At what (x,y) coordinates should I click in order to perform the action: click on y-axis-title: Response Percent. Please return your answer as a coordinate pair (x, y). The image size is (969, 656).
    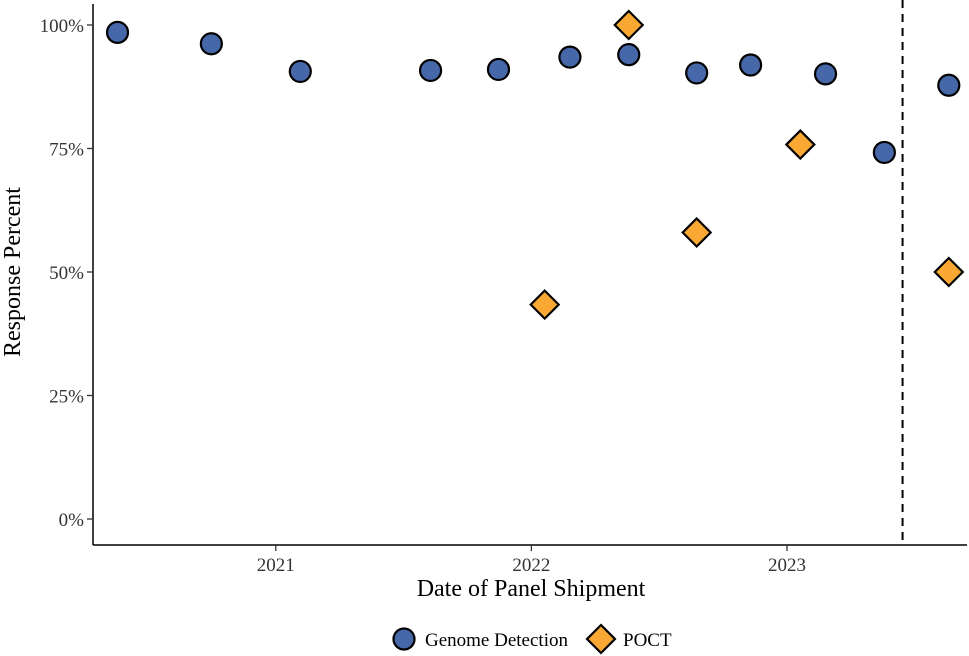
    Looking at the image, I should click on (13, 272).